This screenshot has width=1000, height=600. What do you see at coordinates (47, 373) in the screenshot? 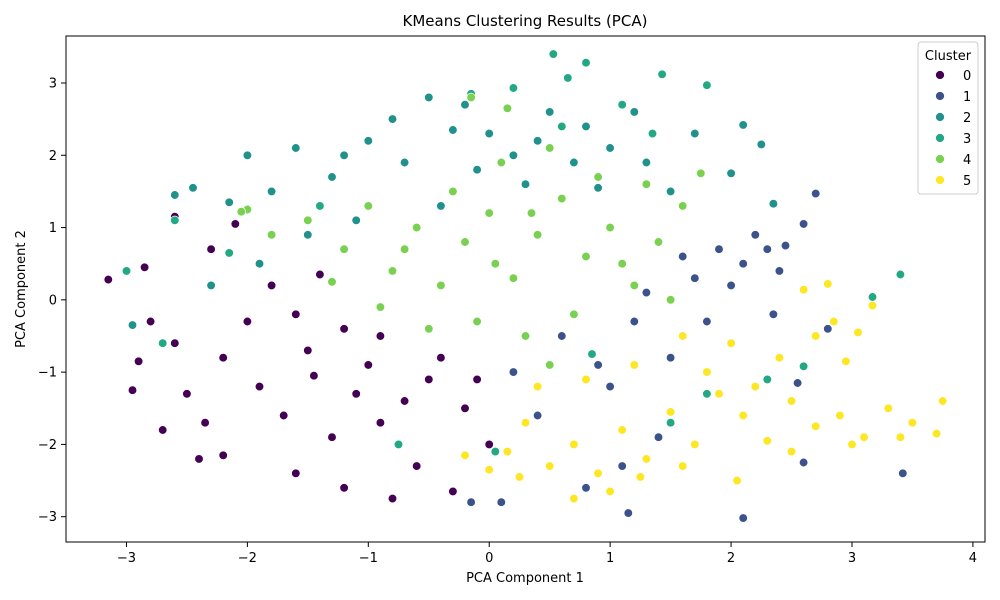
I see `y-tick-label: −1` at bounding box center [47, 373].